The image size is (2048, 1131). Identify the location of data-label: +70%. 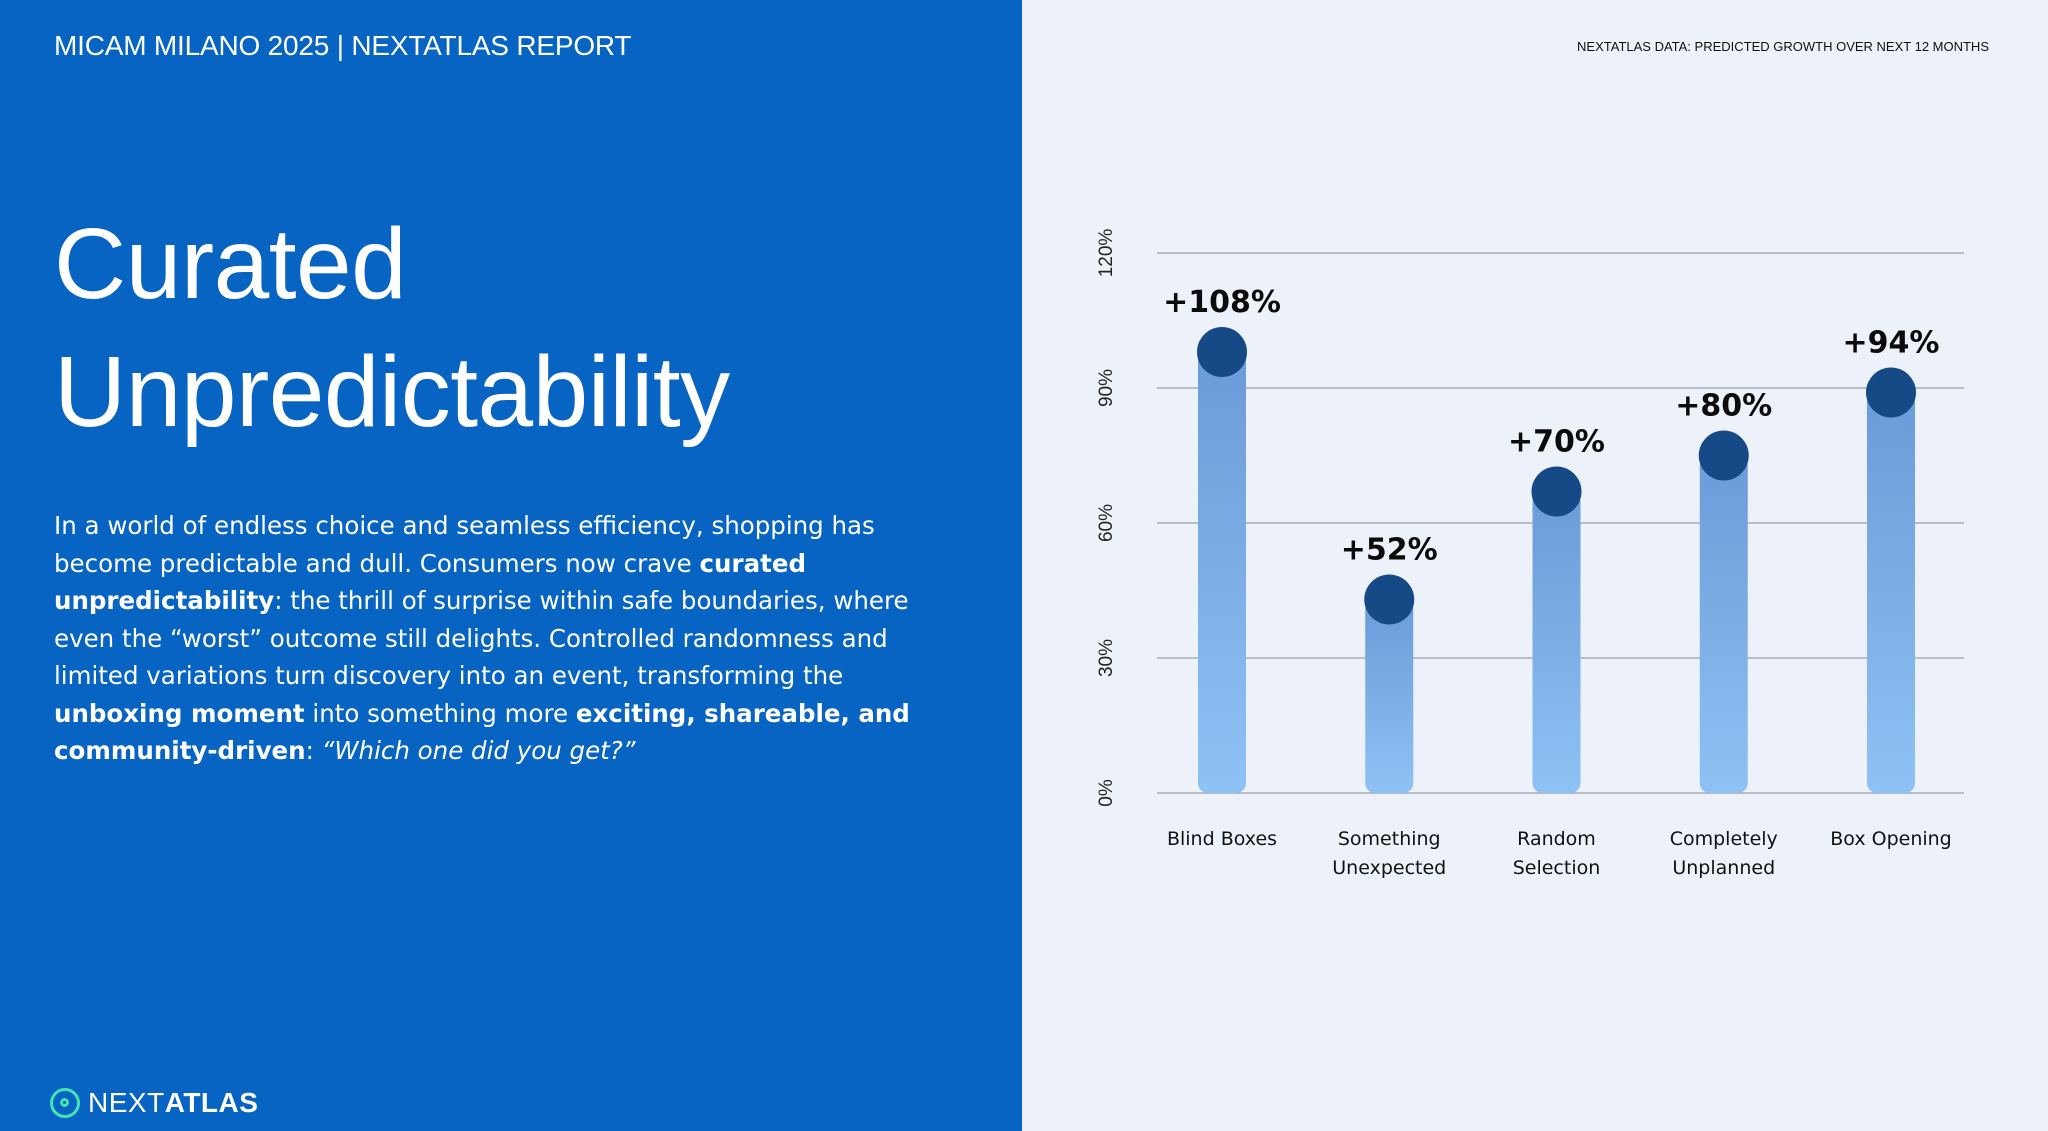
(1556, 442).